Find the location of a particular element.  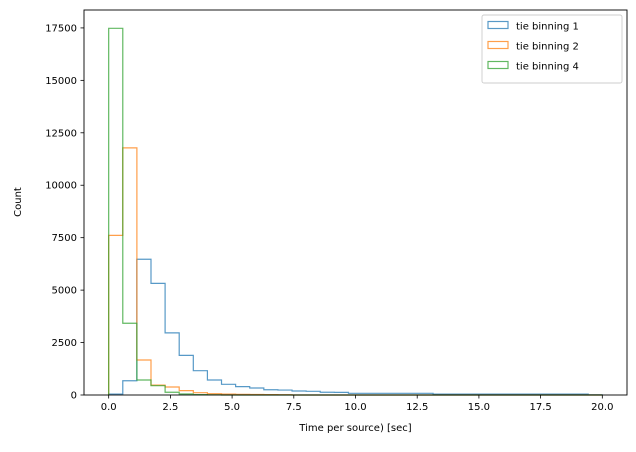

x-tick-label: 15.0 is located at coordinates (479, 407).